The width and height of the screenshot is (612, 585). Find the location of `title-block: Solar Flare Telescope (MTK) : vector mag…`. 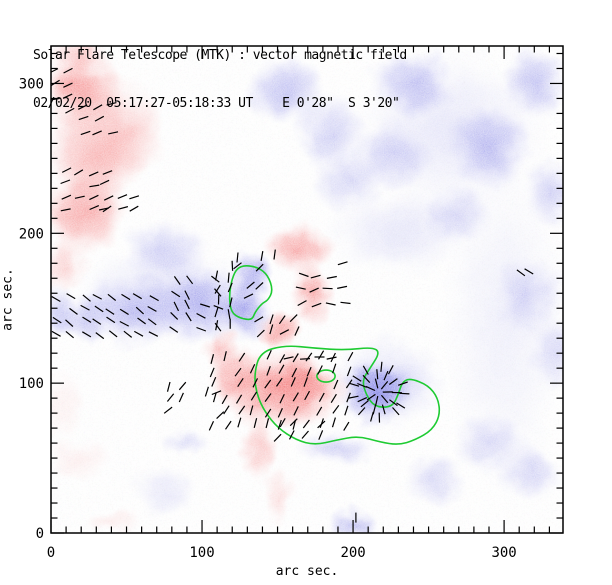

title-block: Solar Flare Telescope (MTK) : vector mag… is located at coordinates (220, 80).